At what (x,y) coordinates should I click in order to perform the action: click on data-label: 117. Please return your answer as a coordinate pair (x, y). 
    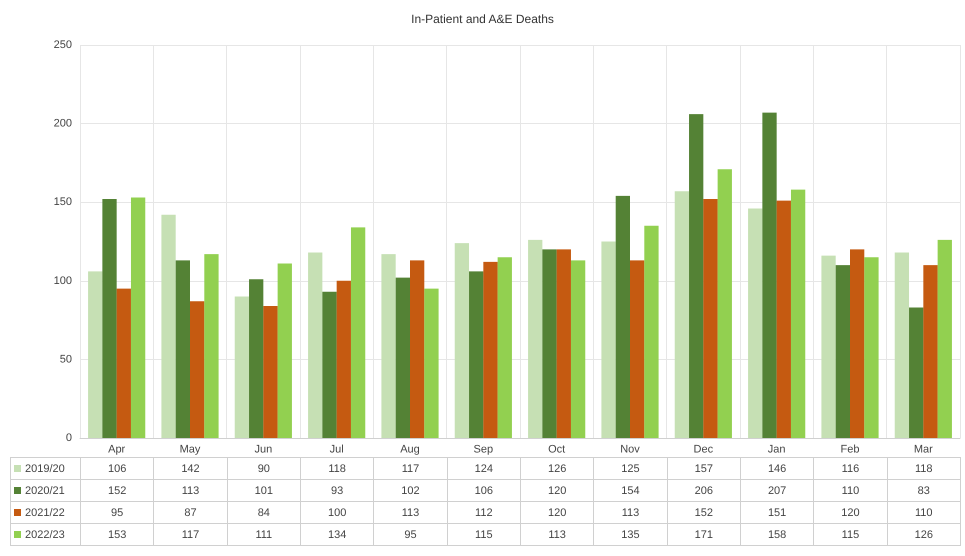
    Looking at the image, I should click on (411, 469).